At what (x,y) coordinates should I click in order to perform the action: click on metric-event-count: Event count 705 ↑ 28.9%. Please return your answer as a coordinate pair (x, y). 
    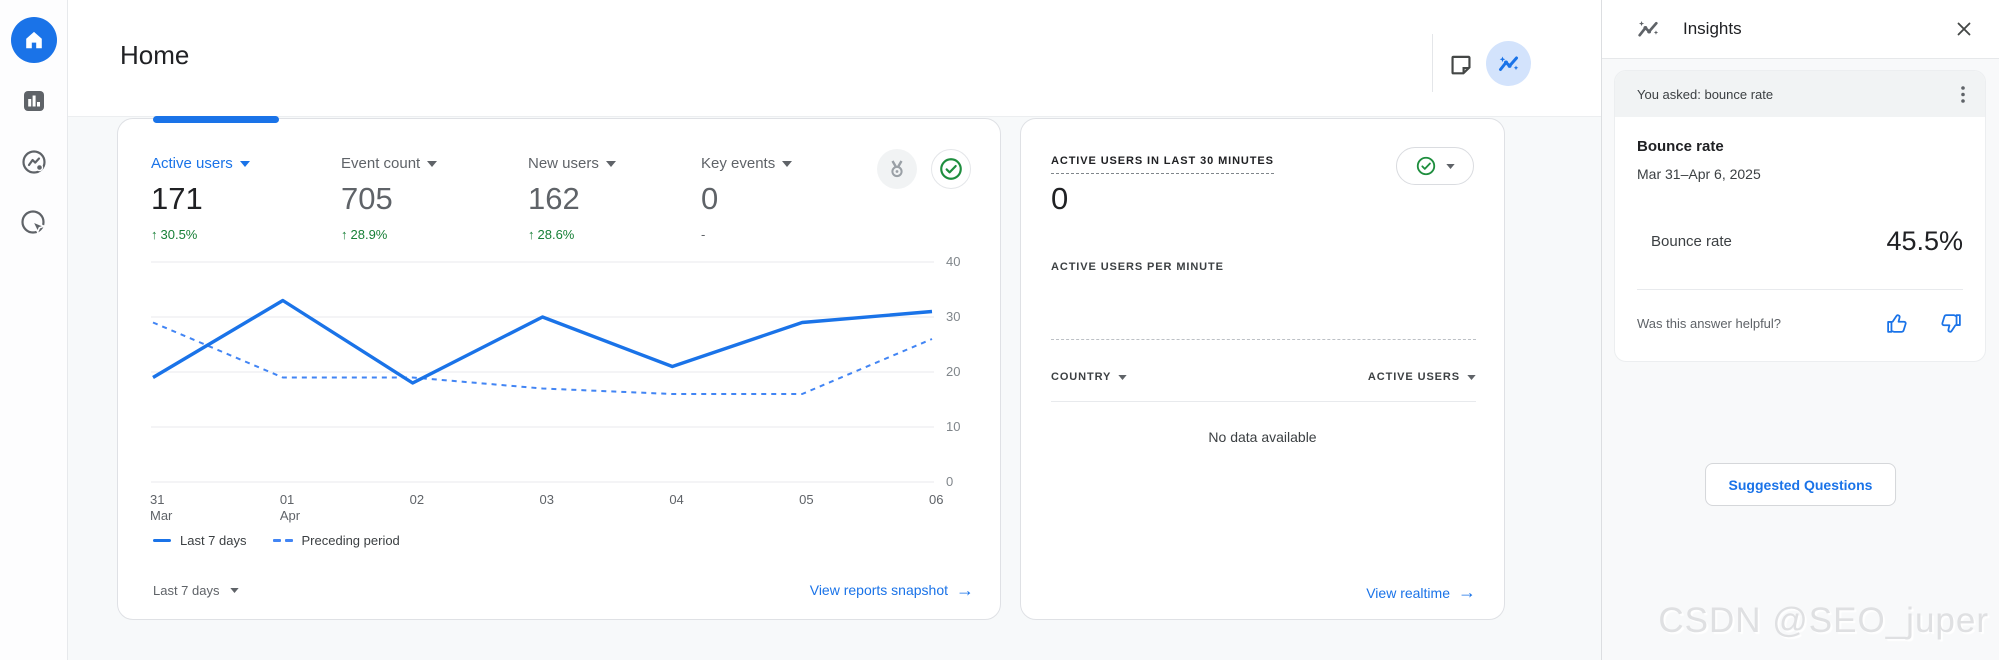
    Looking at the image, I should click on (389, 198).